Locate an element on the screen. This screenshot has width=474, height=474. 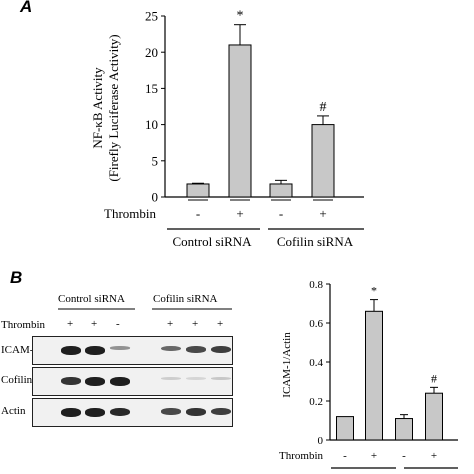
chart-a-ytick-label: 20 is located at coordinates (151, 52).